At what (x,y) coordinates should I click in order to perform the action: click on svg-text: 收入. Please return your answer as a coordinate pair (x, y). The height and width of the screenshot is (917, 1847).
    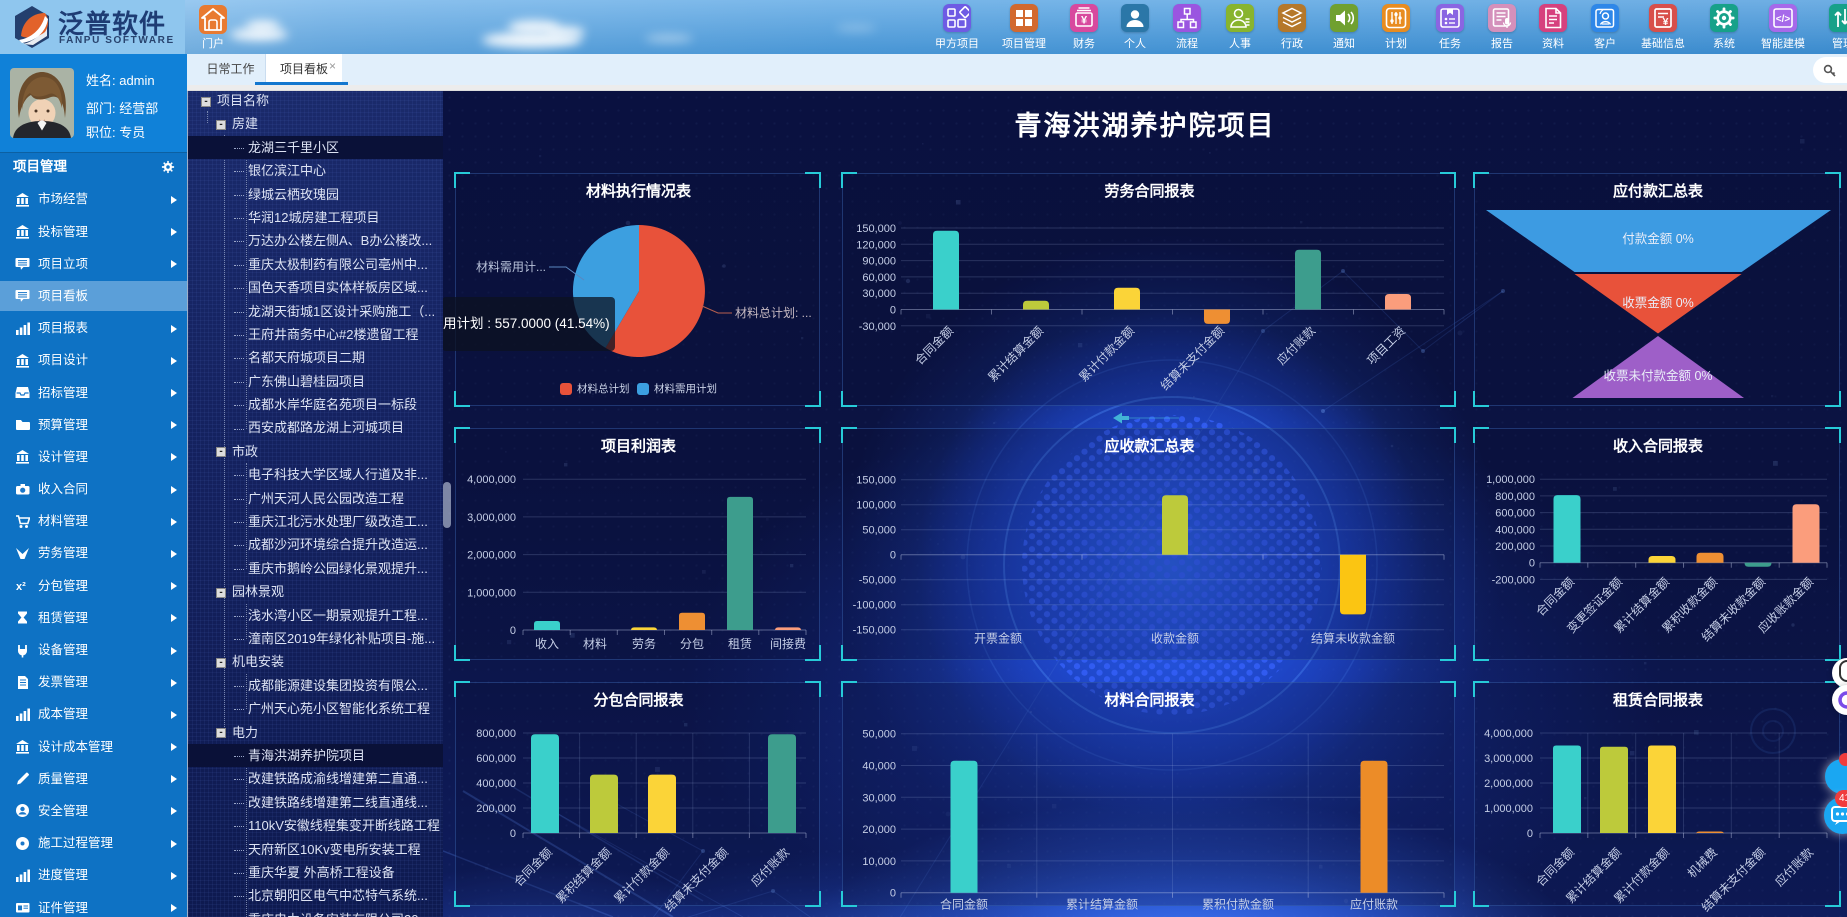
    Looking at the image, I should click on (547, 644).